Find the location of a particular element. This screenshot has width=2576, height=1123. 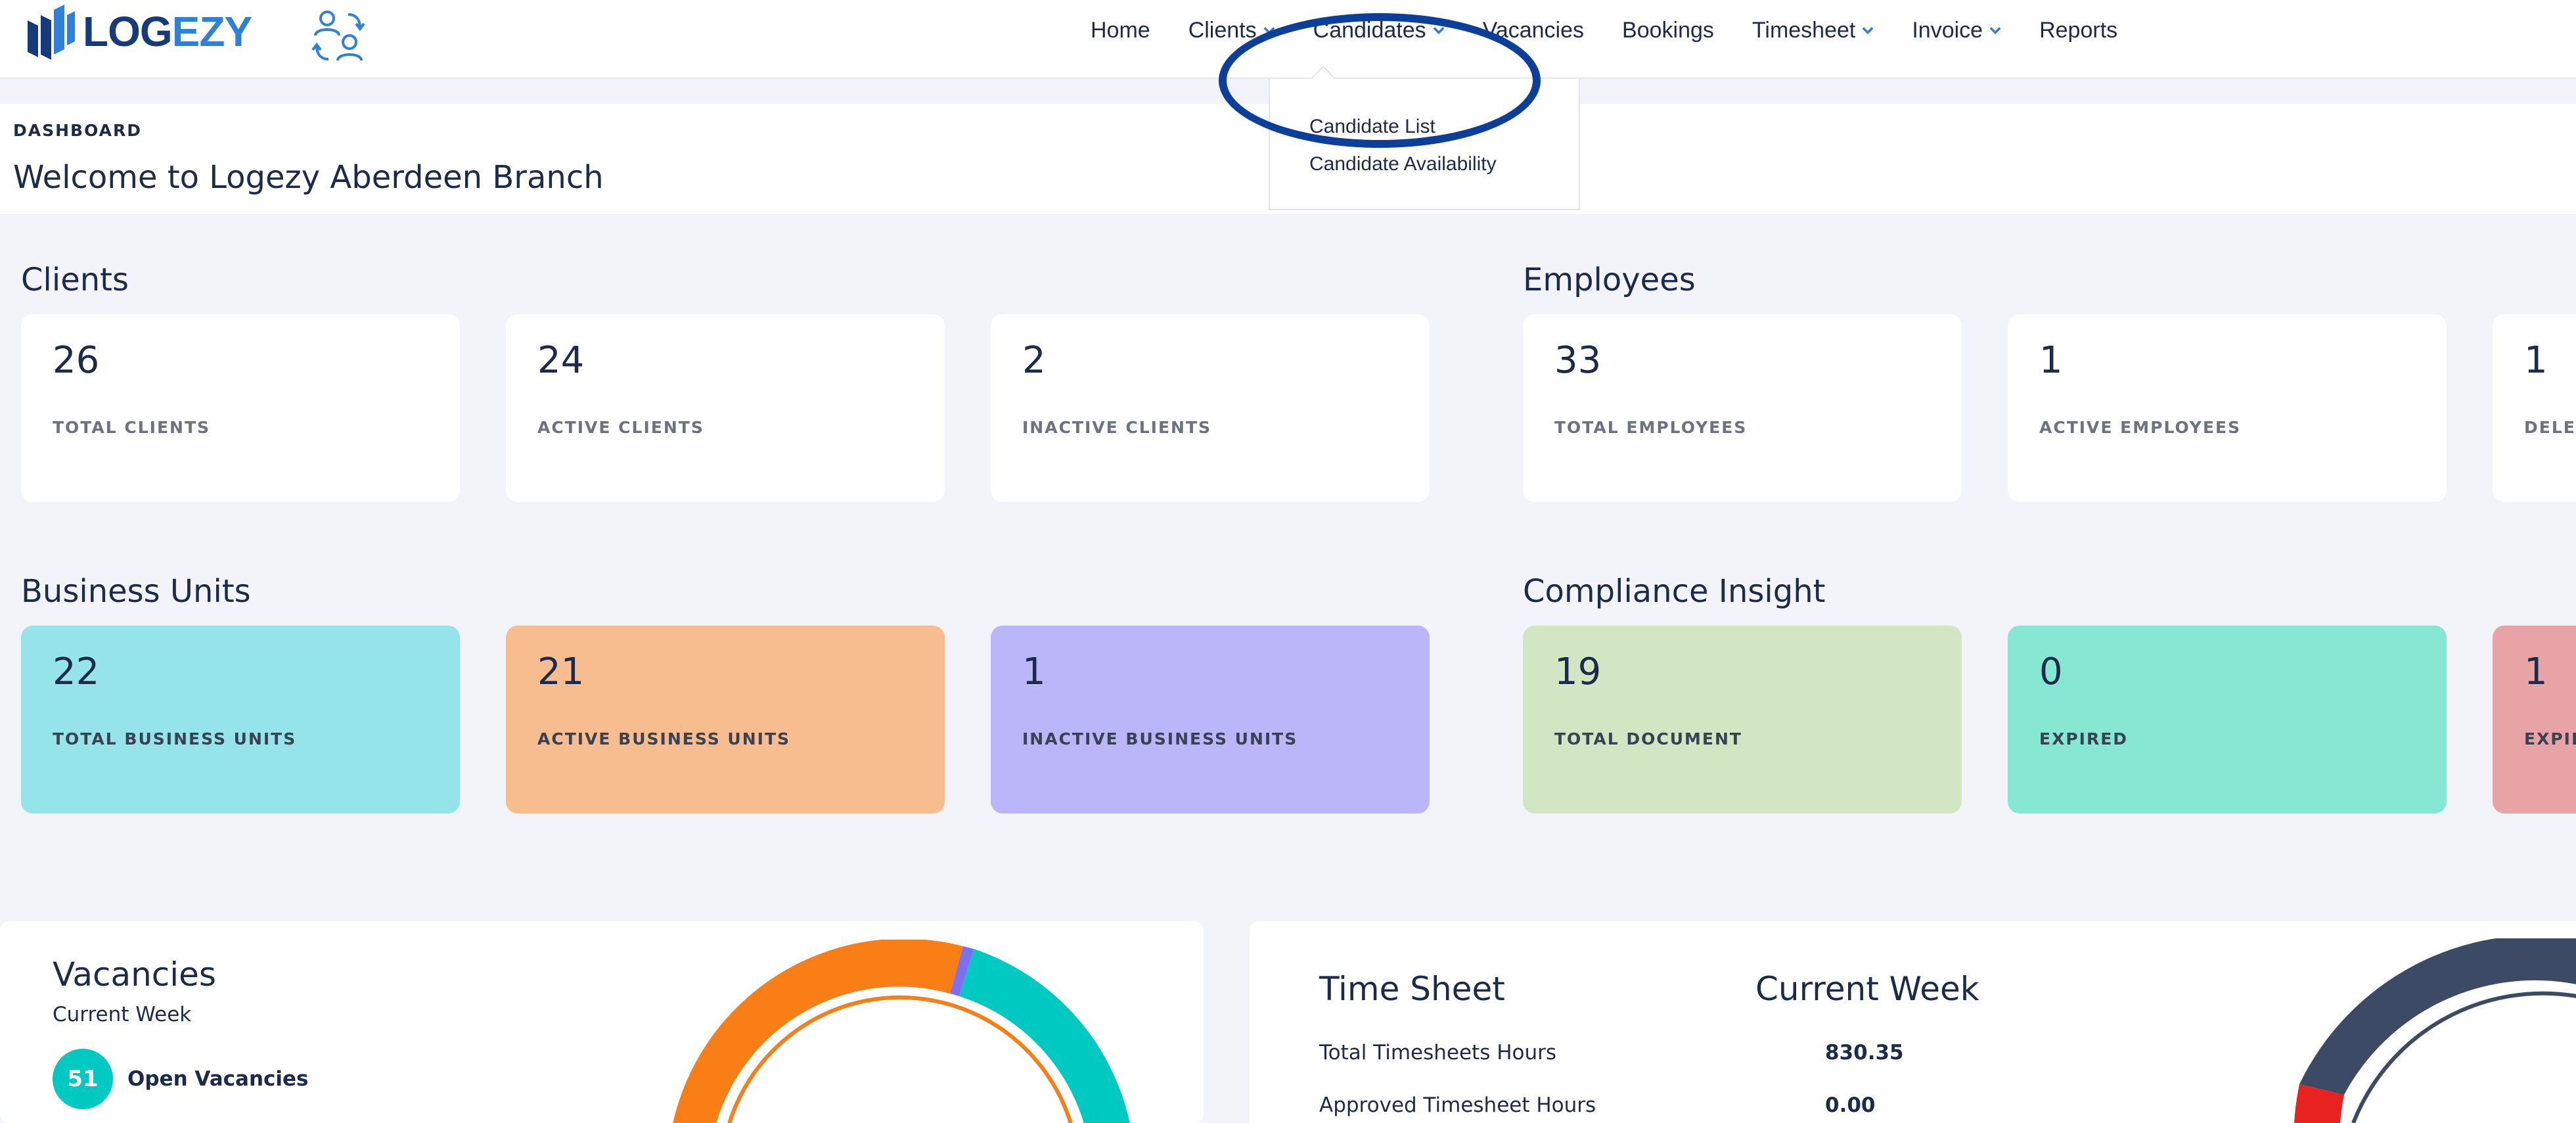

vacancies-donut-chart is located at coordinates (901, 1031).